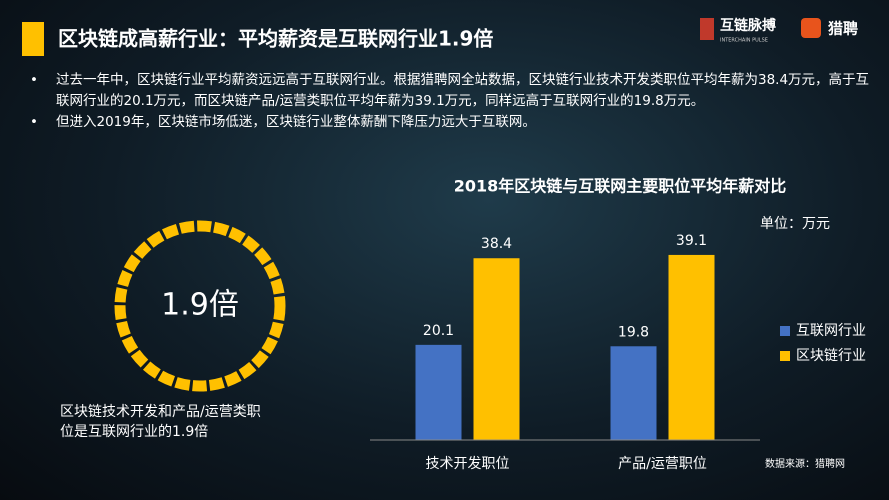 The width and height of the screenshot is (889, 500). Describe the element at coordinates (691, 241) in the screenshot. I see `value-label: 39.1` at that location.